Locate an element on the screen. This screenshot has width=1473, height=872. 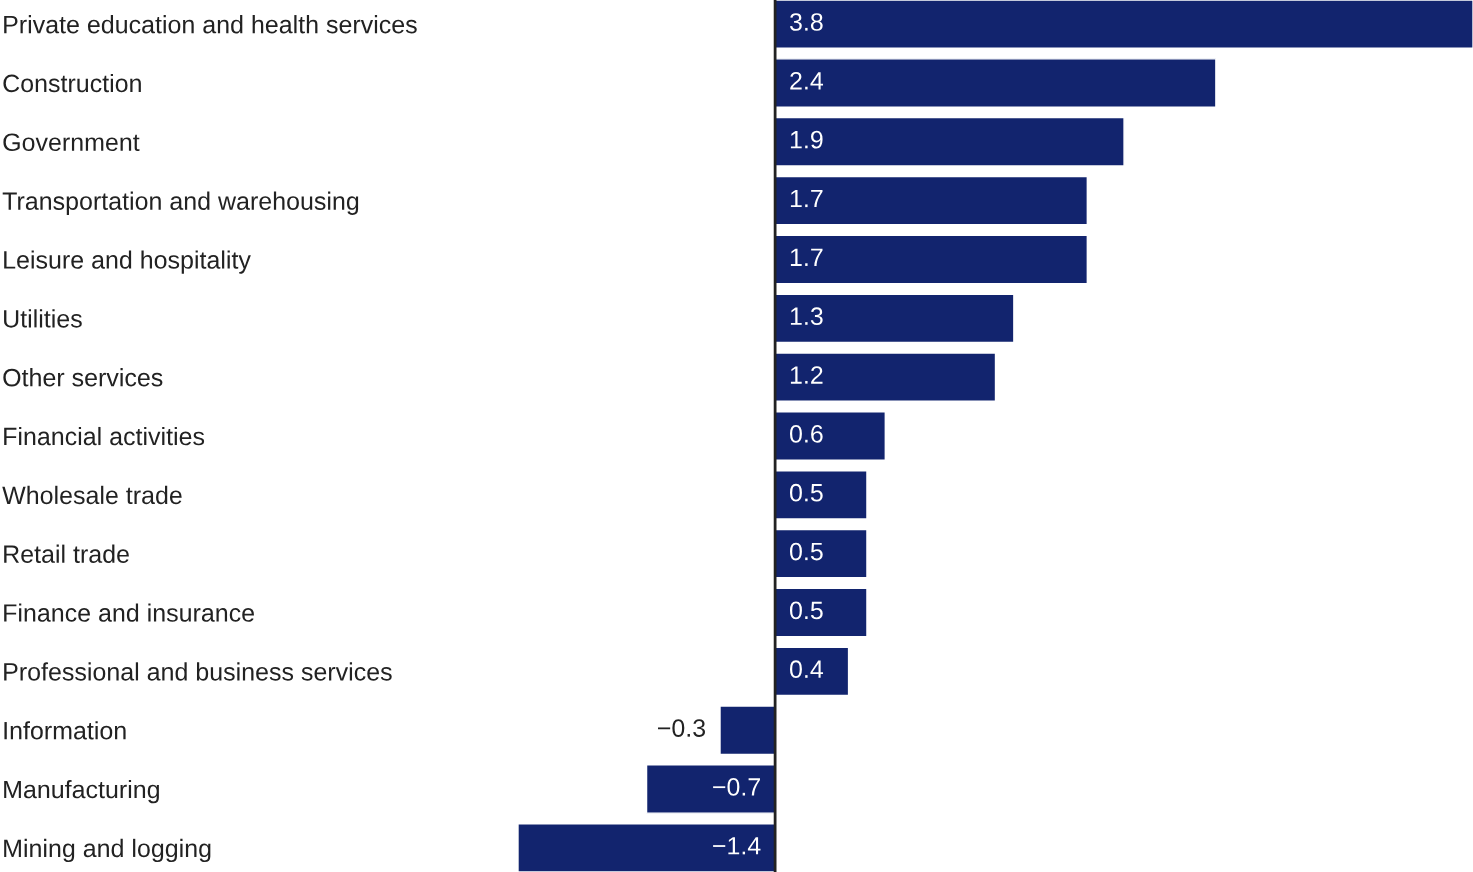
data-label: −0.7 is located at coordinates (736, 787).